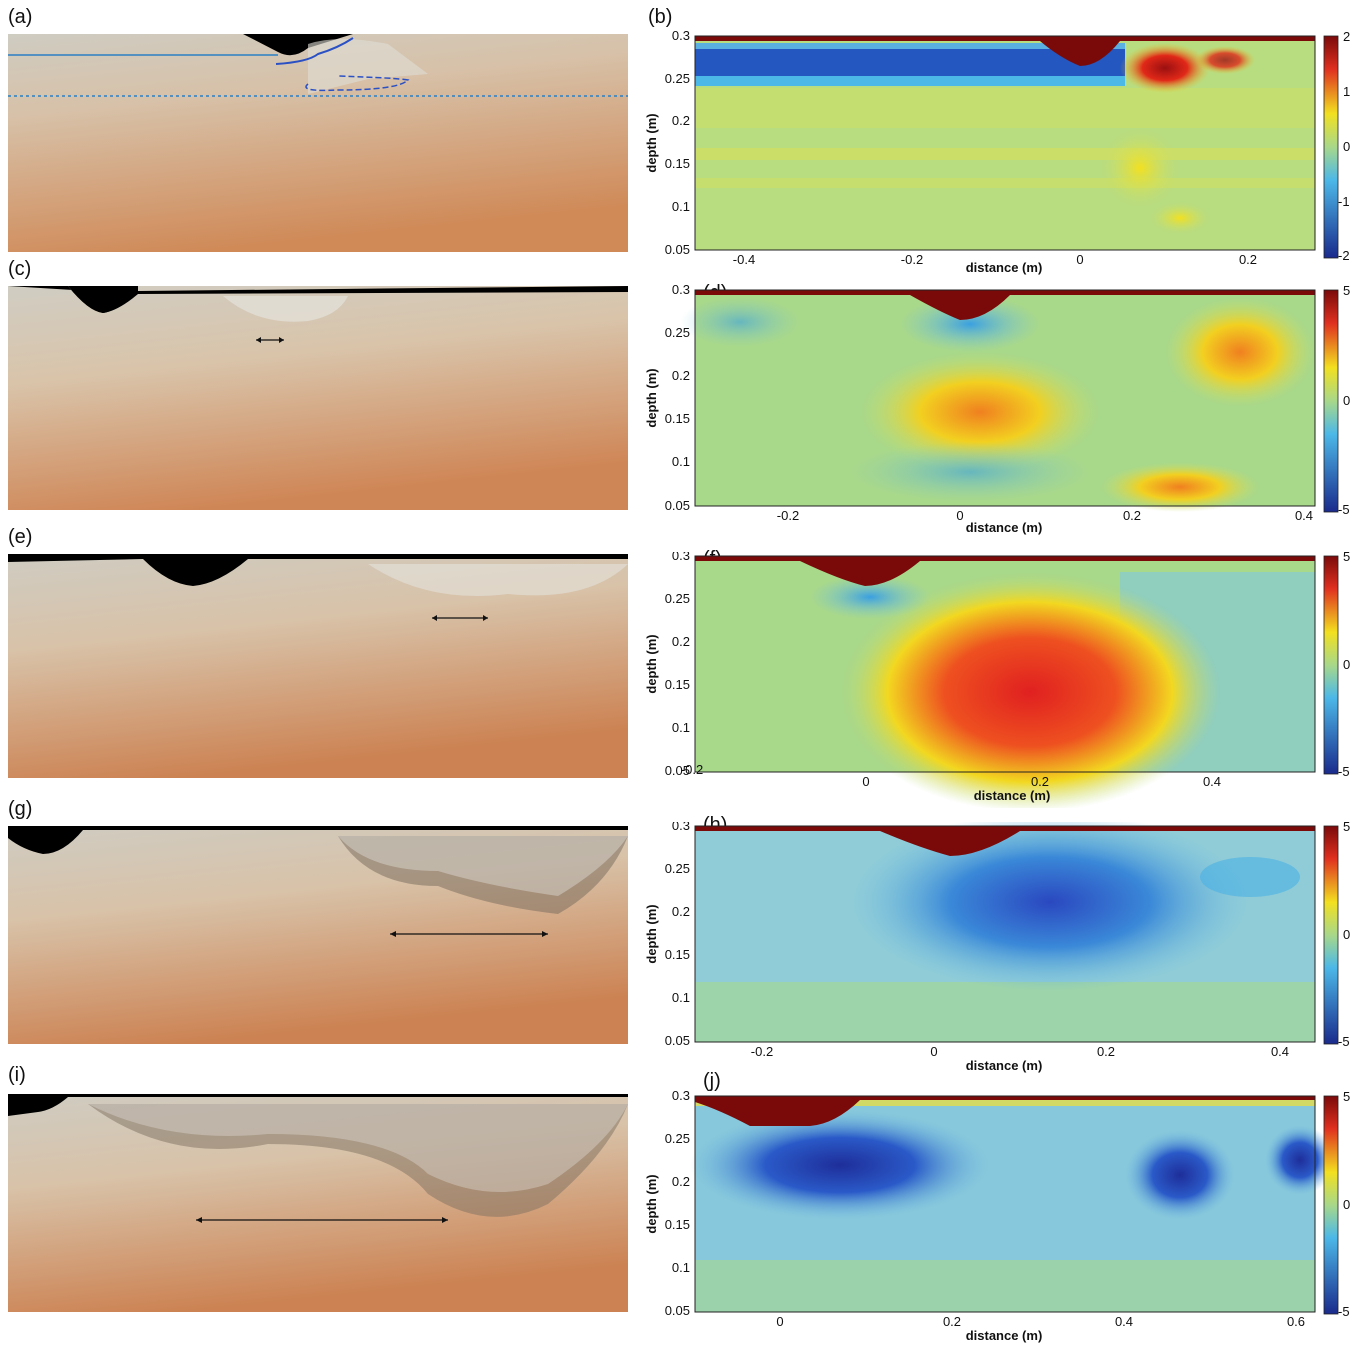 This screenshot has height=1349, width=1362. I want to click on colorbar-label: -1, so click(1344, 201).